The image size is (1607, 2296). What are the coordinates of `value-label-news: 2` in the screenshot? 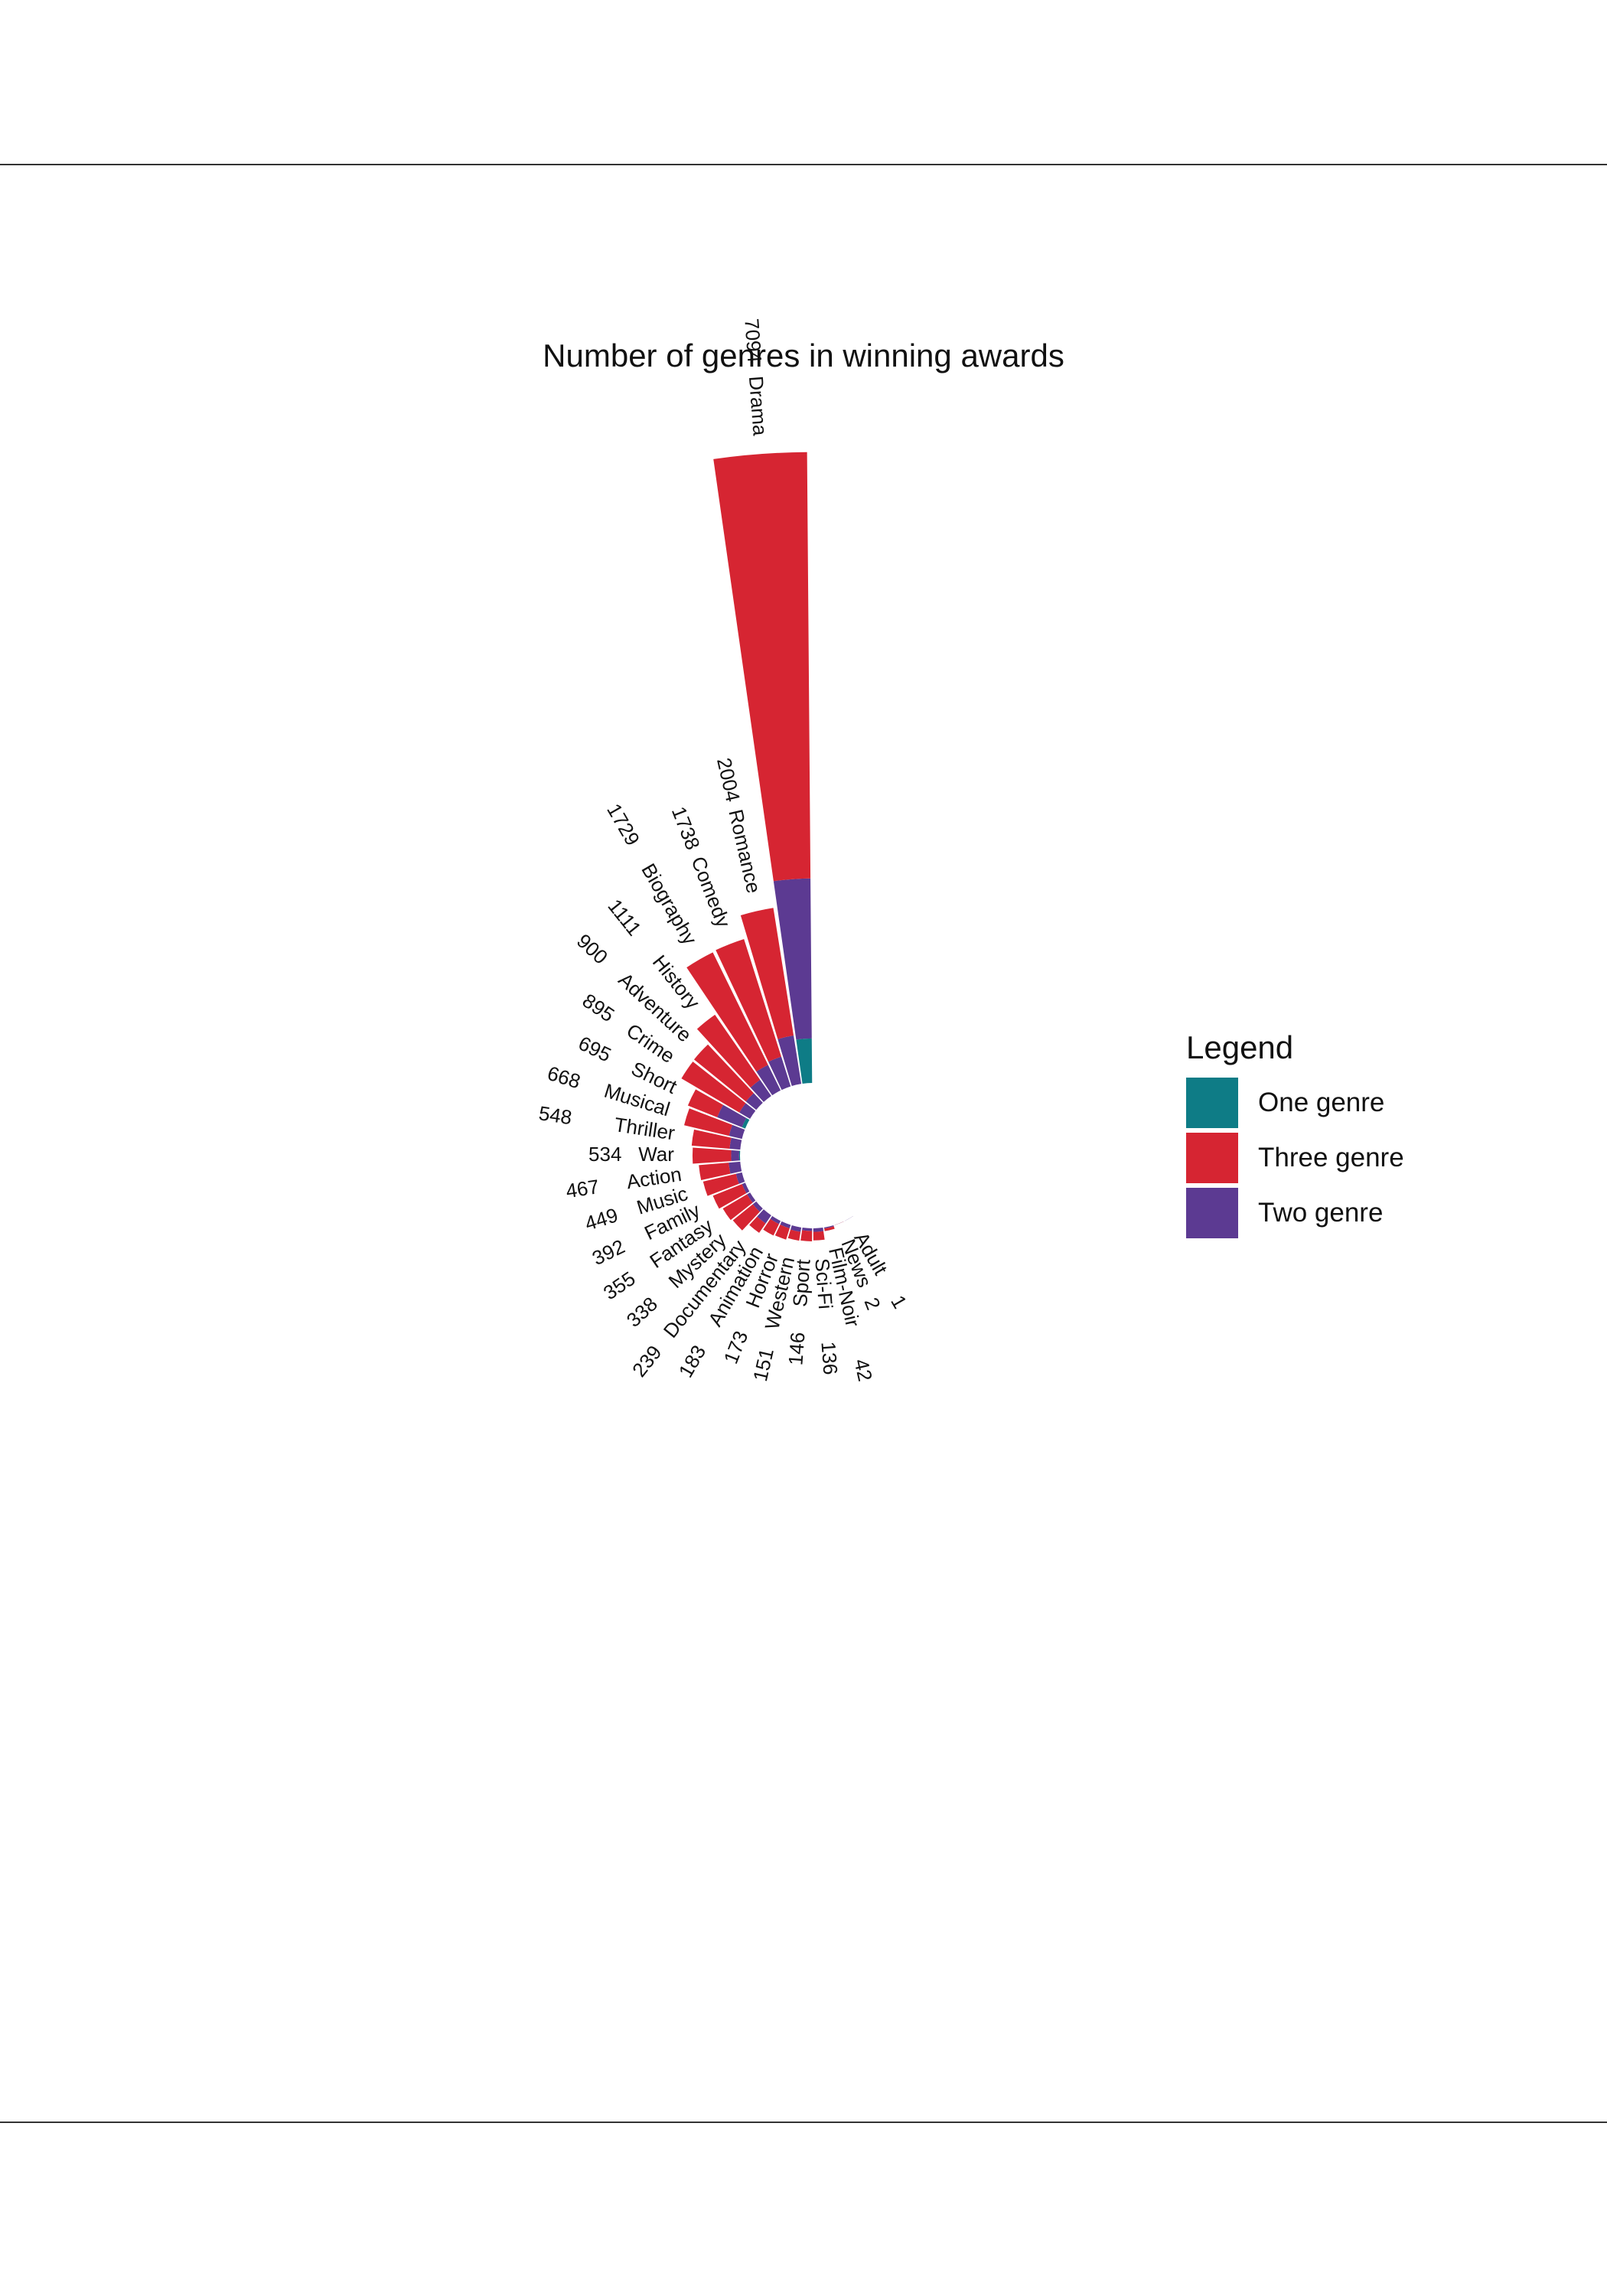 It's located at (872, 1303).